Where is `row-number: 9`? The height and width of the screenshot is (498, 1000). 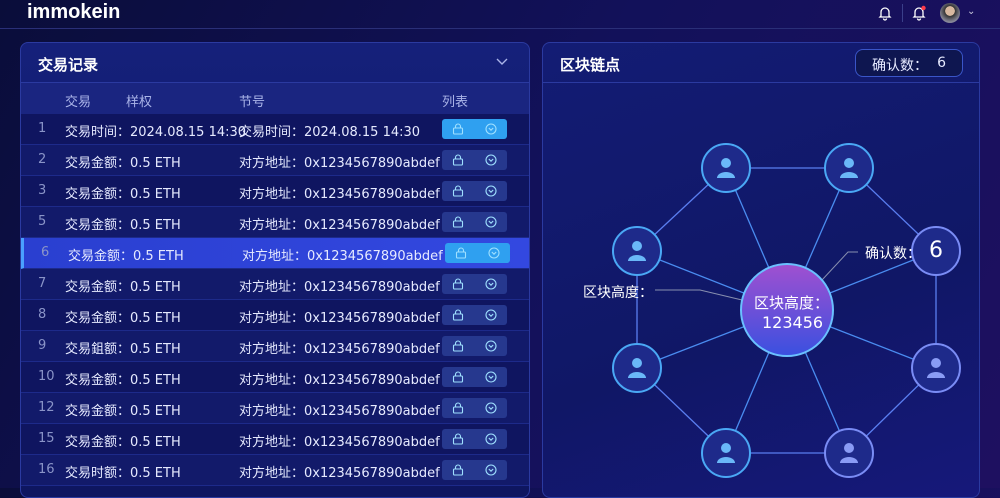 row-number: 9 is located at coordinates (42, 345).